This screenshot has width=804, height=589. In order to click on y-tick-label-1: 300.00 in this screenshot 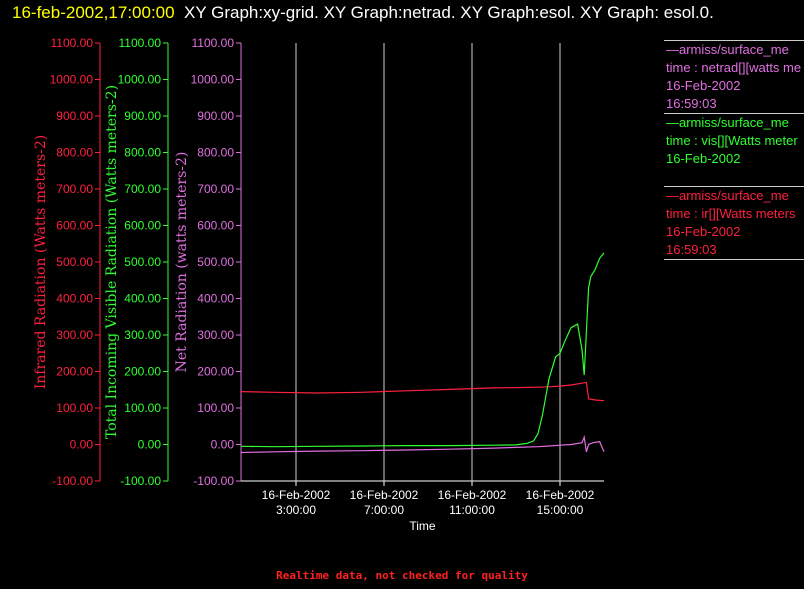, I will do `click(142, 335)`.